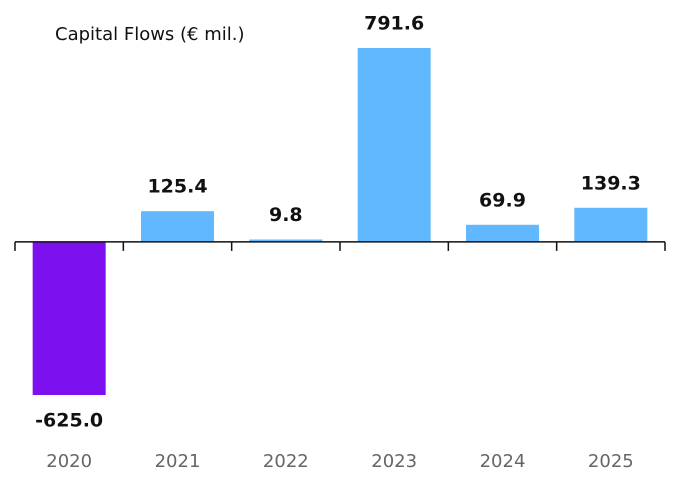 Image resolution: width=675 pixels, height=488 pixels. What do you see at coordinates (286, 461) in the screenshot?
I see `x-tick-label: 2022` at bounding box center [286, 461].